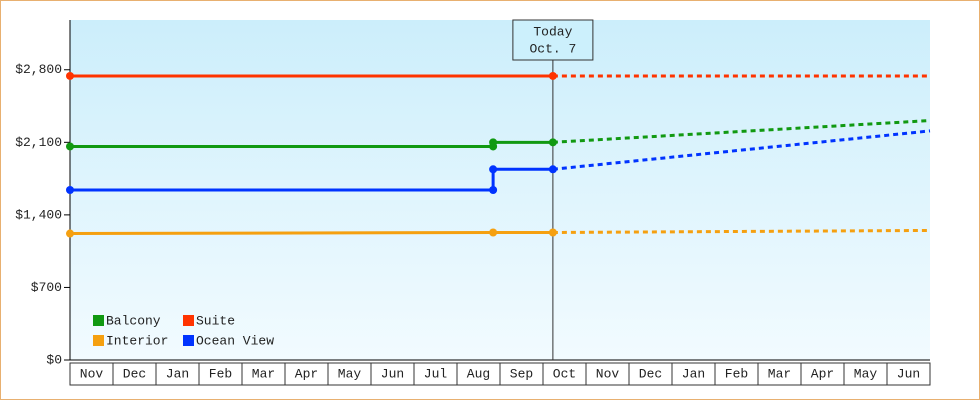  I want to click on legend-label: Ocean View, so click(235, 340).